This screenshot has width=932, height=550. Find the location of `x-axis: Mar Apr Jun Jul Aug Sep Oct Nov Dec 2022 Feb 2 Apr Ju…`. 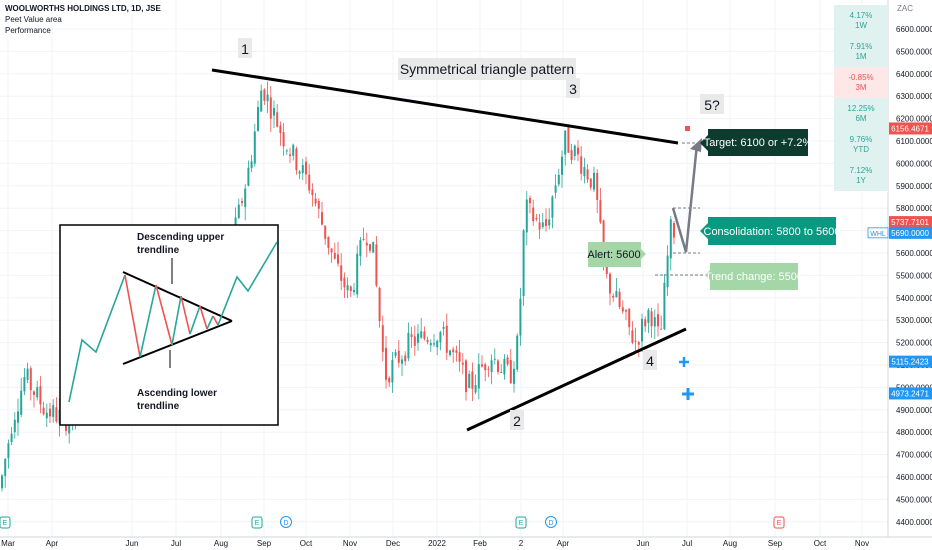

x-axis: Mar Apr Jun Jul Aug Sep Oct Nov Dec 2022 Feb 2 Apr Ju… is located at coordinates (435, 543).